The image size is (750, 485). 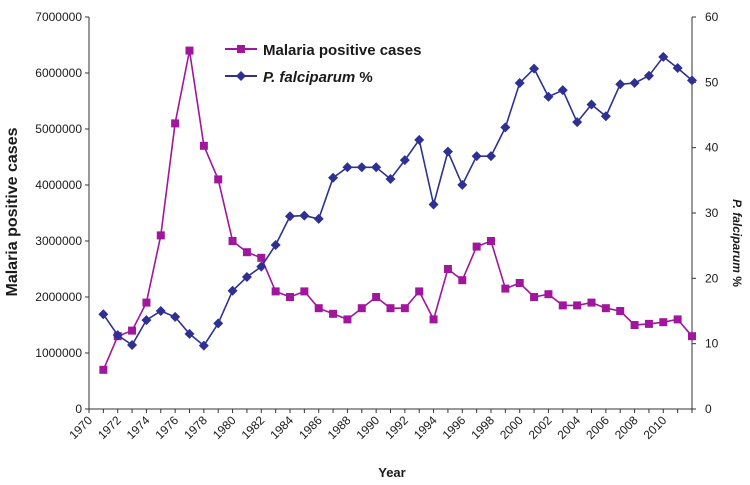 What do you see at coordinates (540, 427) in the screenshot?
I see `x-tick-label: 2002` at bounding box center [540, 427].